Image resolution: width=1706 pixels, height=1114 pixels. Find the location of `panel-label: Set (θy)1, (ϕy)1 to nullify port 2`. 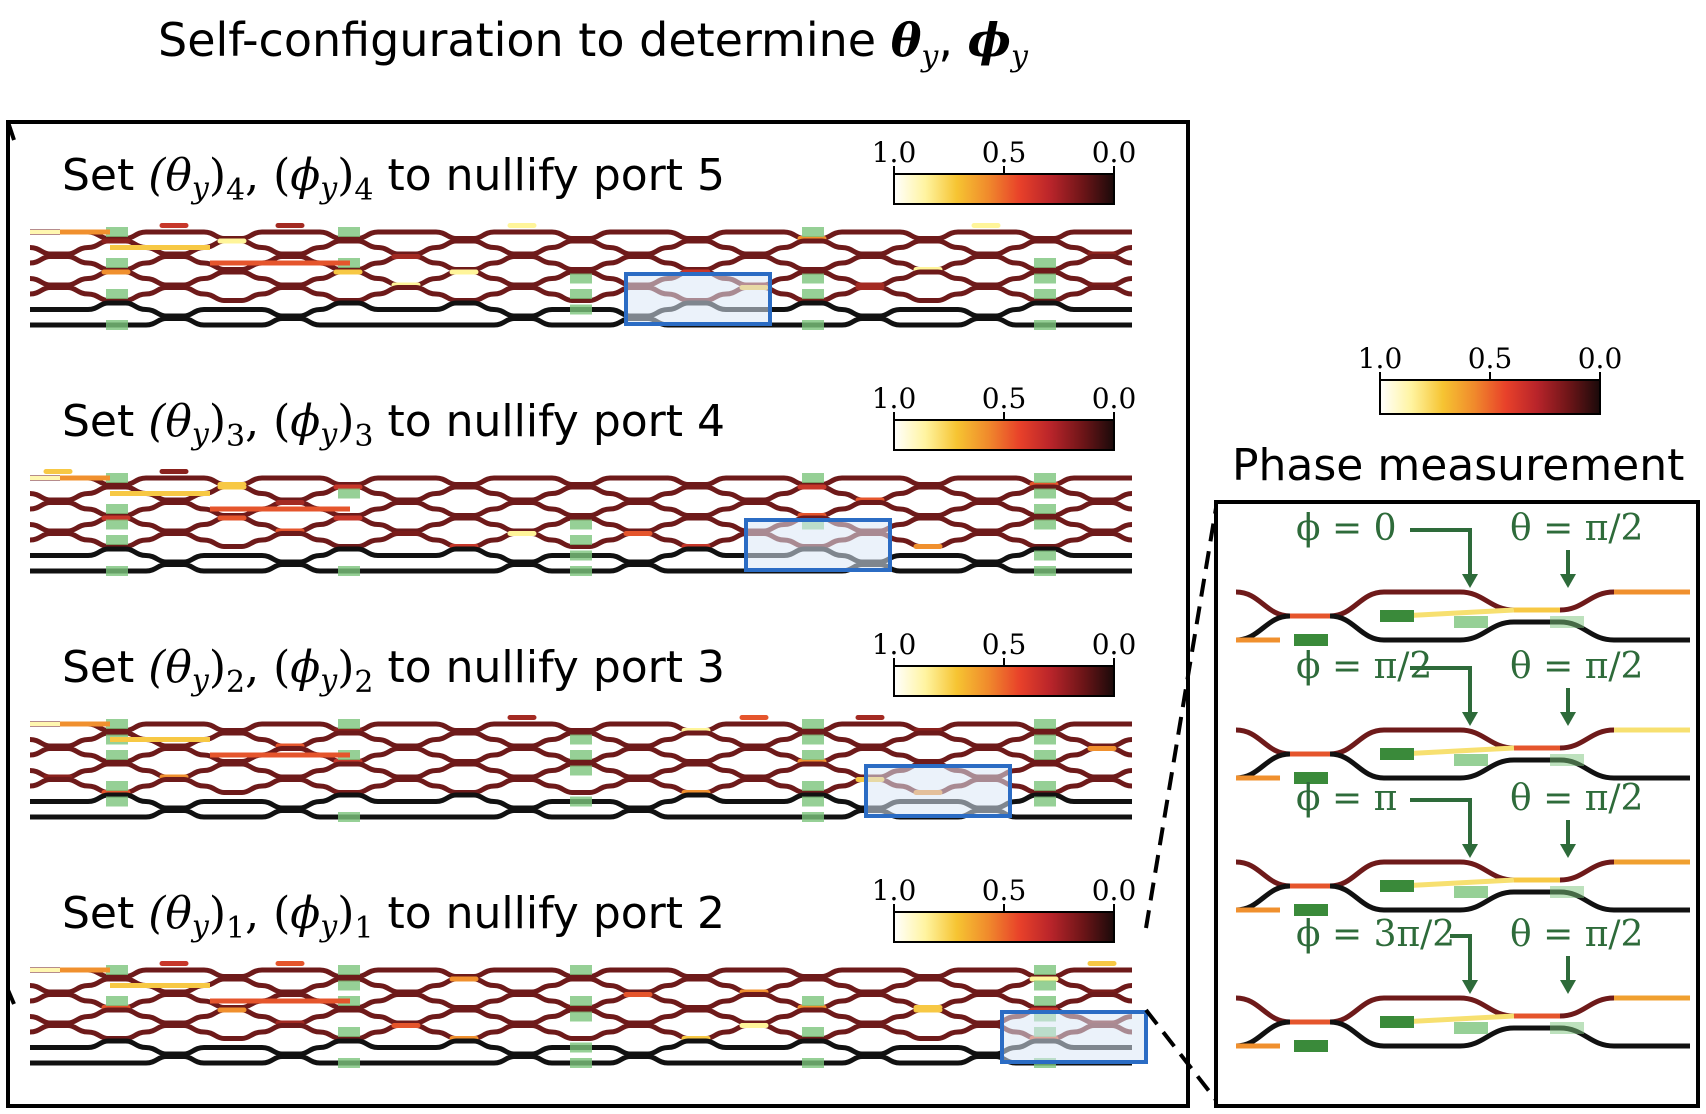

panel-label: Set (θy)1, (ϕy)1 to nullify port 2 is located at coordinates (393, 917).